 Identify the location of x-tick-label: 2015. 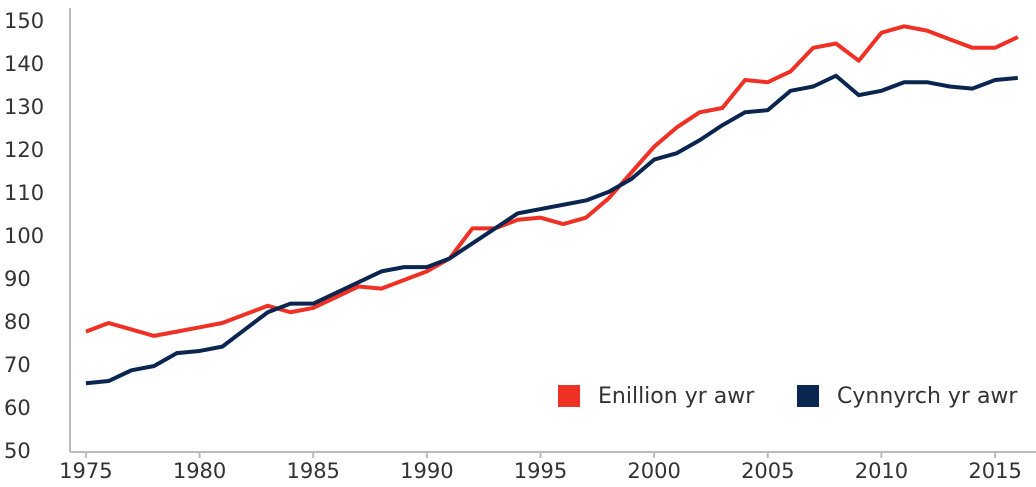
(994, 471).